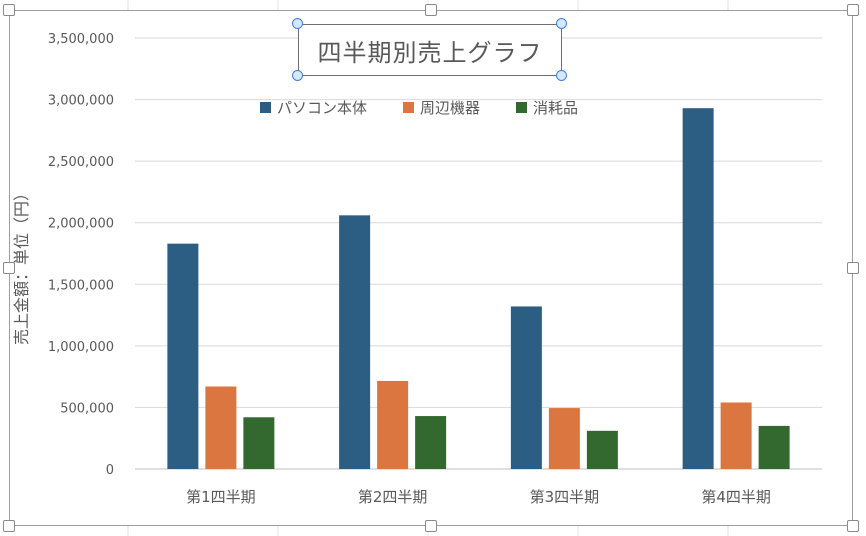 Image resolution: width=866 pixels, height=536 pixels. What do you see at coordinates (431, 526) in the screenshot?
I see `resize-handle-bottom` at bounding box center [431, 526].